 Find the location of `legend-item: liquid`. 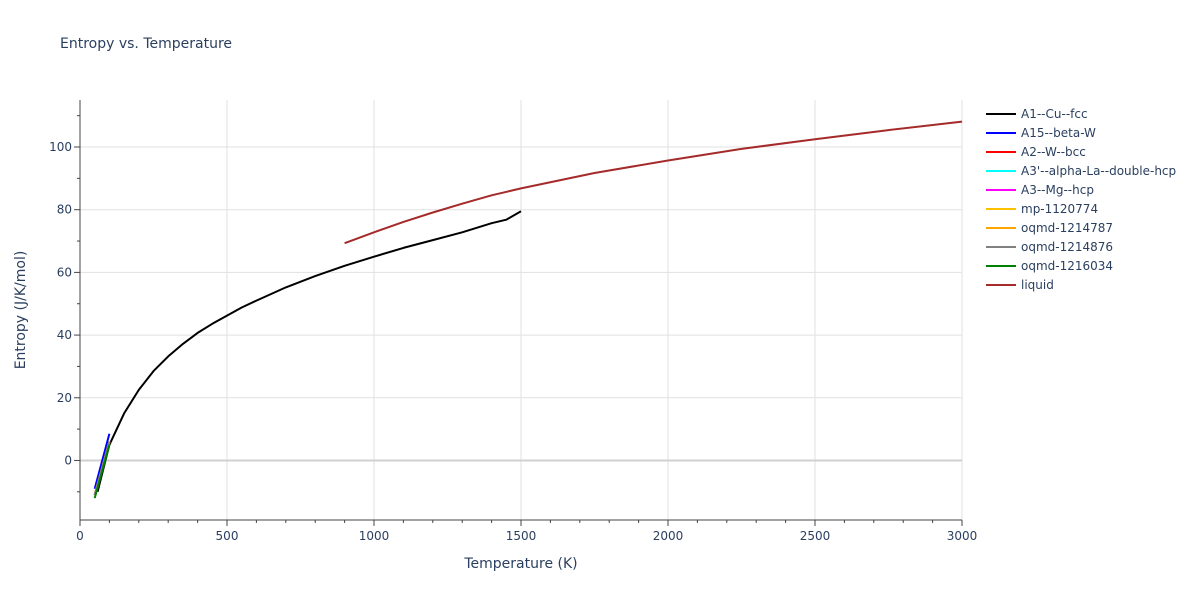

legend-item: liquid is located at coordinates (1020, 285).